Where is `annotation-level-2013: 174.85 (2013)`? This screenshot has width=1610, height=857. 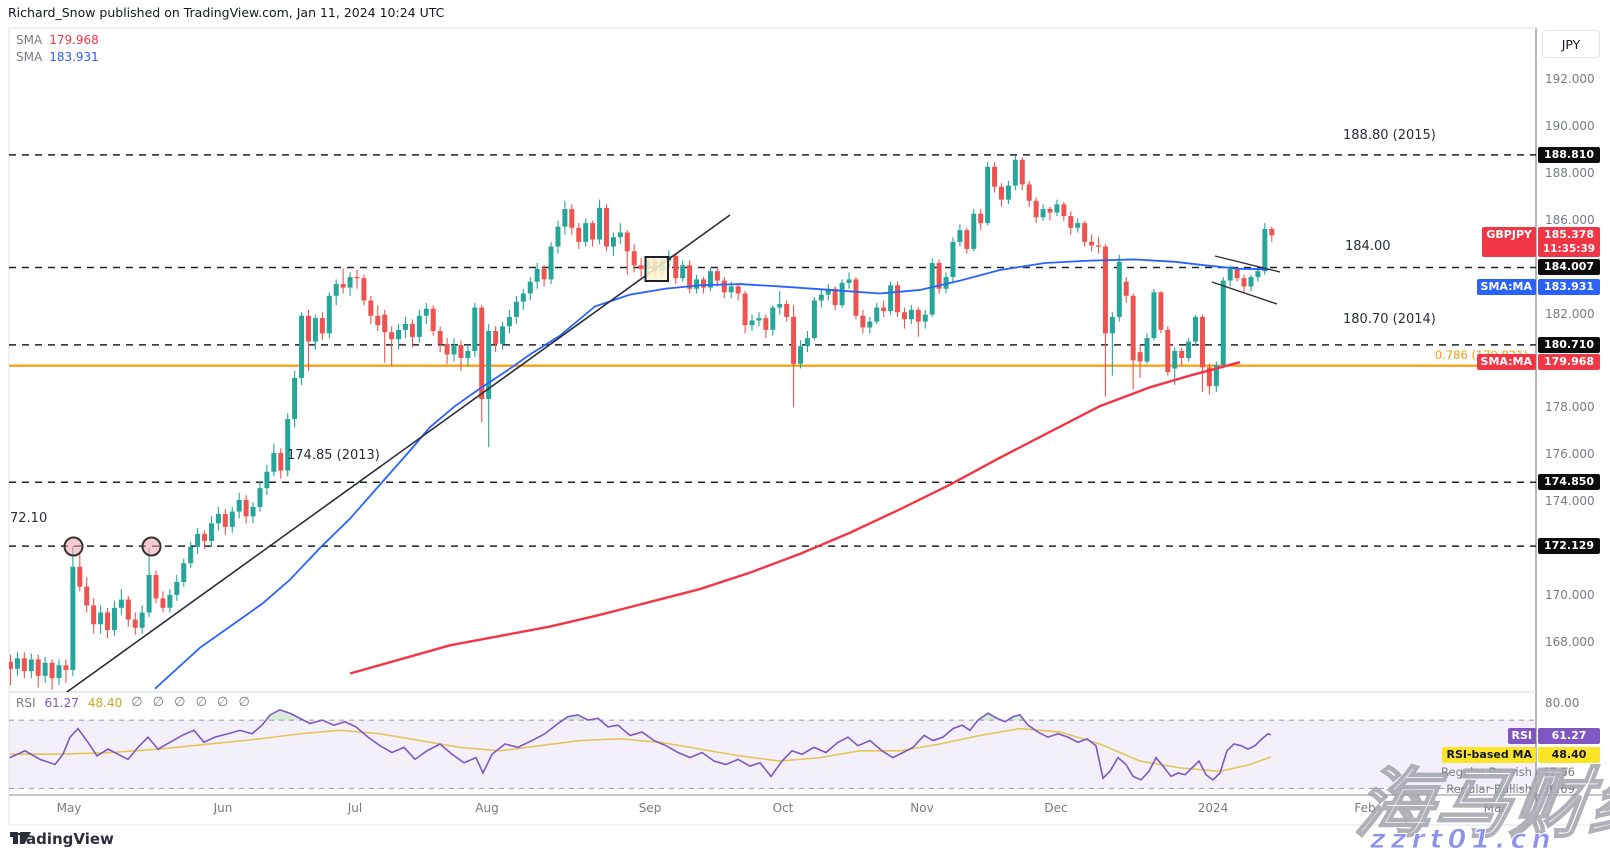
annotation-level-2013: 174.85 (2013) is located at coordinates (333, 455).